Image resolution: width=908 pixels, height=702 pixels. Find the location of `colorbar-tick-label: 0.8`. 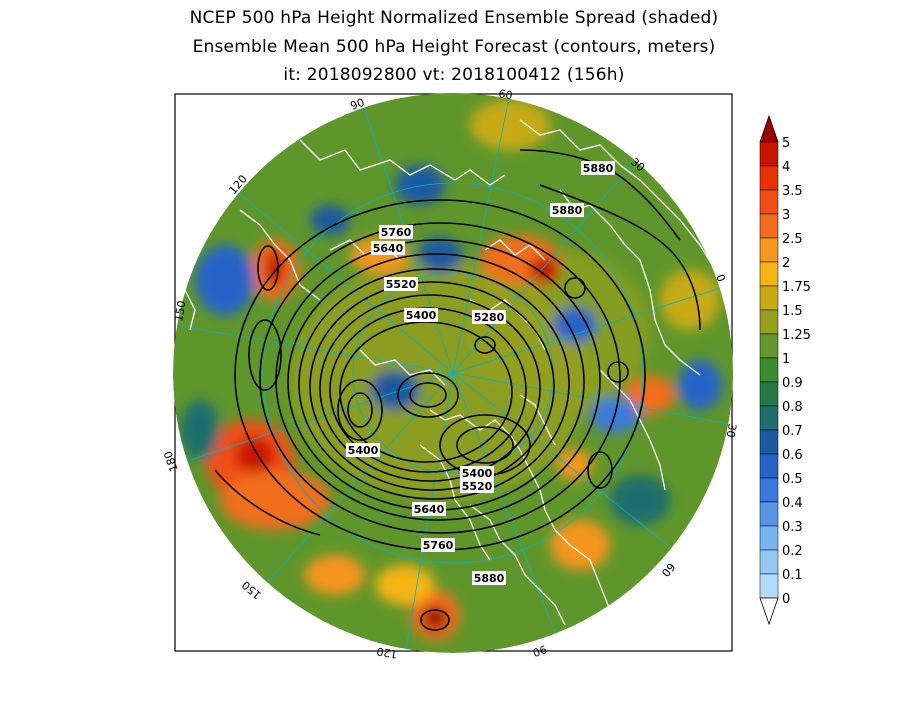

colorbar-tick-label: 0.8 is located at coordinates (792, 407).